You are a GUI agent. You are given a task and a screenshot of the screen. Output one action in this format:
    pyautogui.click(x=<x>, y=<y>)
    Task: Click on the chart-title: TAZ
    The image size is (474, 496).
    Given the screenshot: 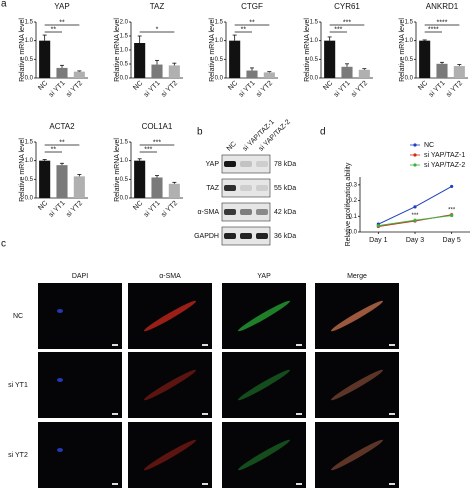 What is the action you would take?
    pyautogui.click(x=157, y=6)
    